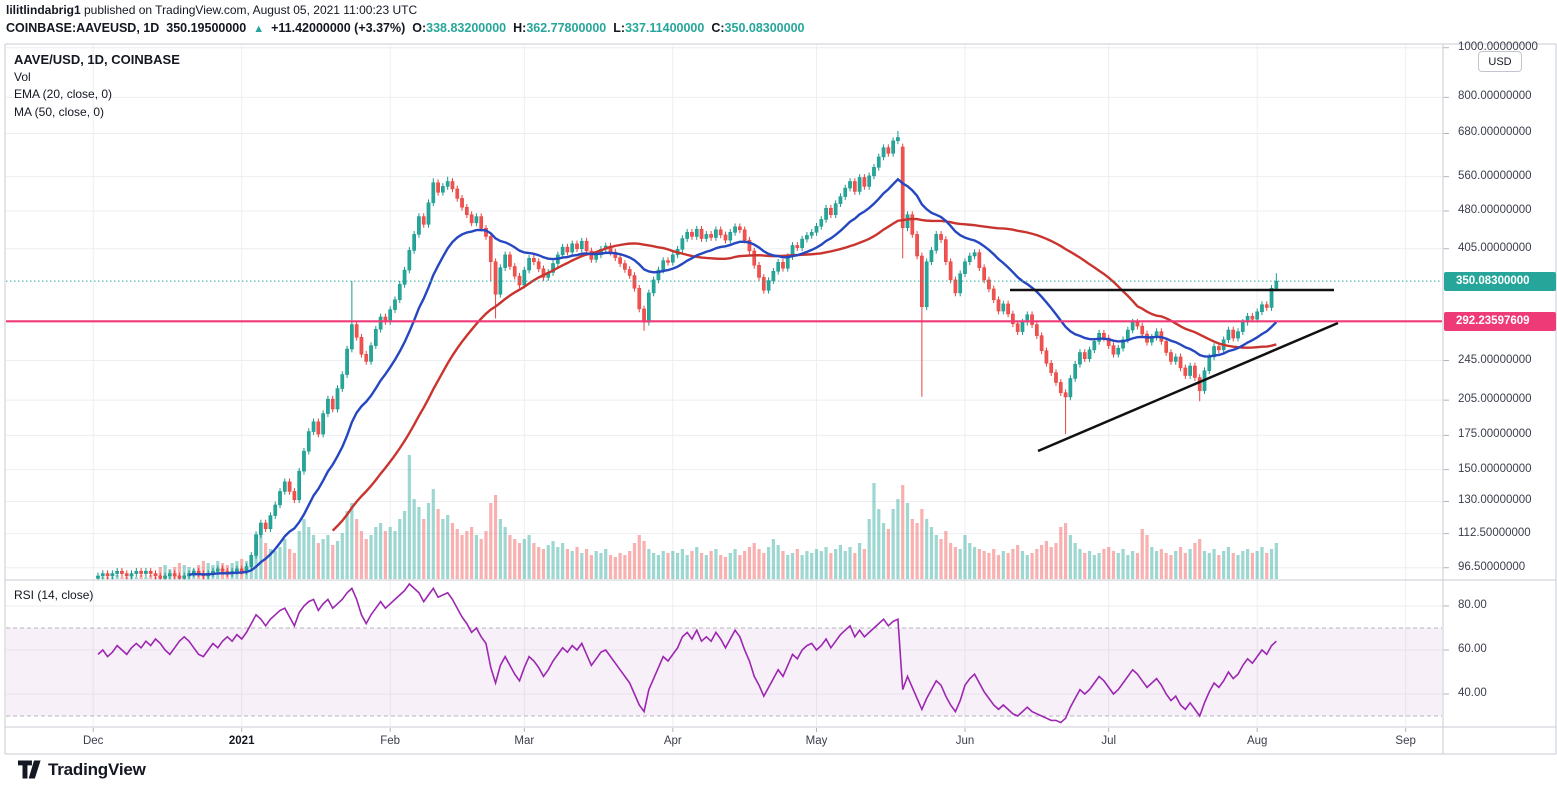 The image size is (1557, 794). What do you see at coordinates (338, 28) in the screenshot?
I see `price-change: +11.42000000 (+3.37%)` at bounding box center [338, 28].